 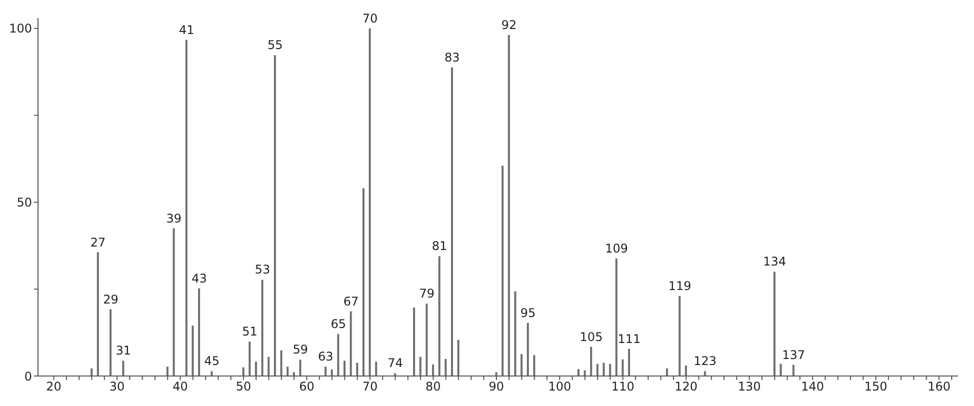 What do you see at coordinates (509, 25) in the screenshot?
I see `annotation: 92` at bounding box center [509, 25].